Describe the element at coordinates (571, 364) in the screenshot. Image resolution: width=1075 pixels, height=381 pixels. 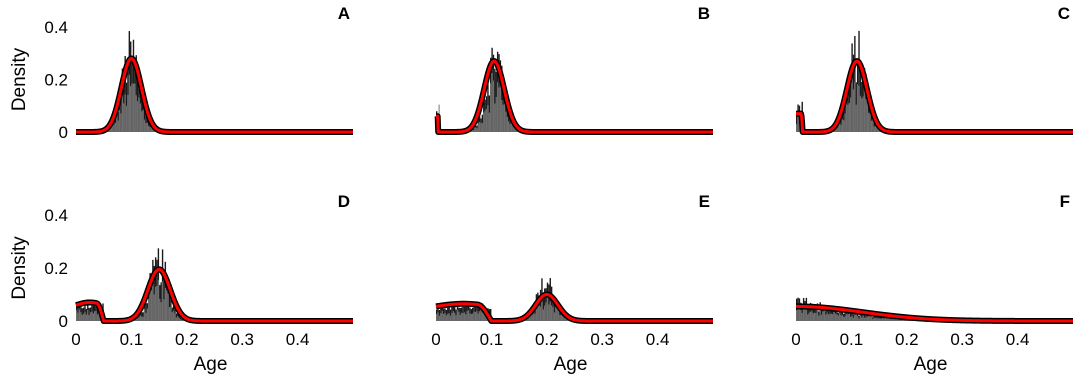
I see `x-axis-title: Age` at that location.